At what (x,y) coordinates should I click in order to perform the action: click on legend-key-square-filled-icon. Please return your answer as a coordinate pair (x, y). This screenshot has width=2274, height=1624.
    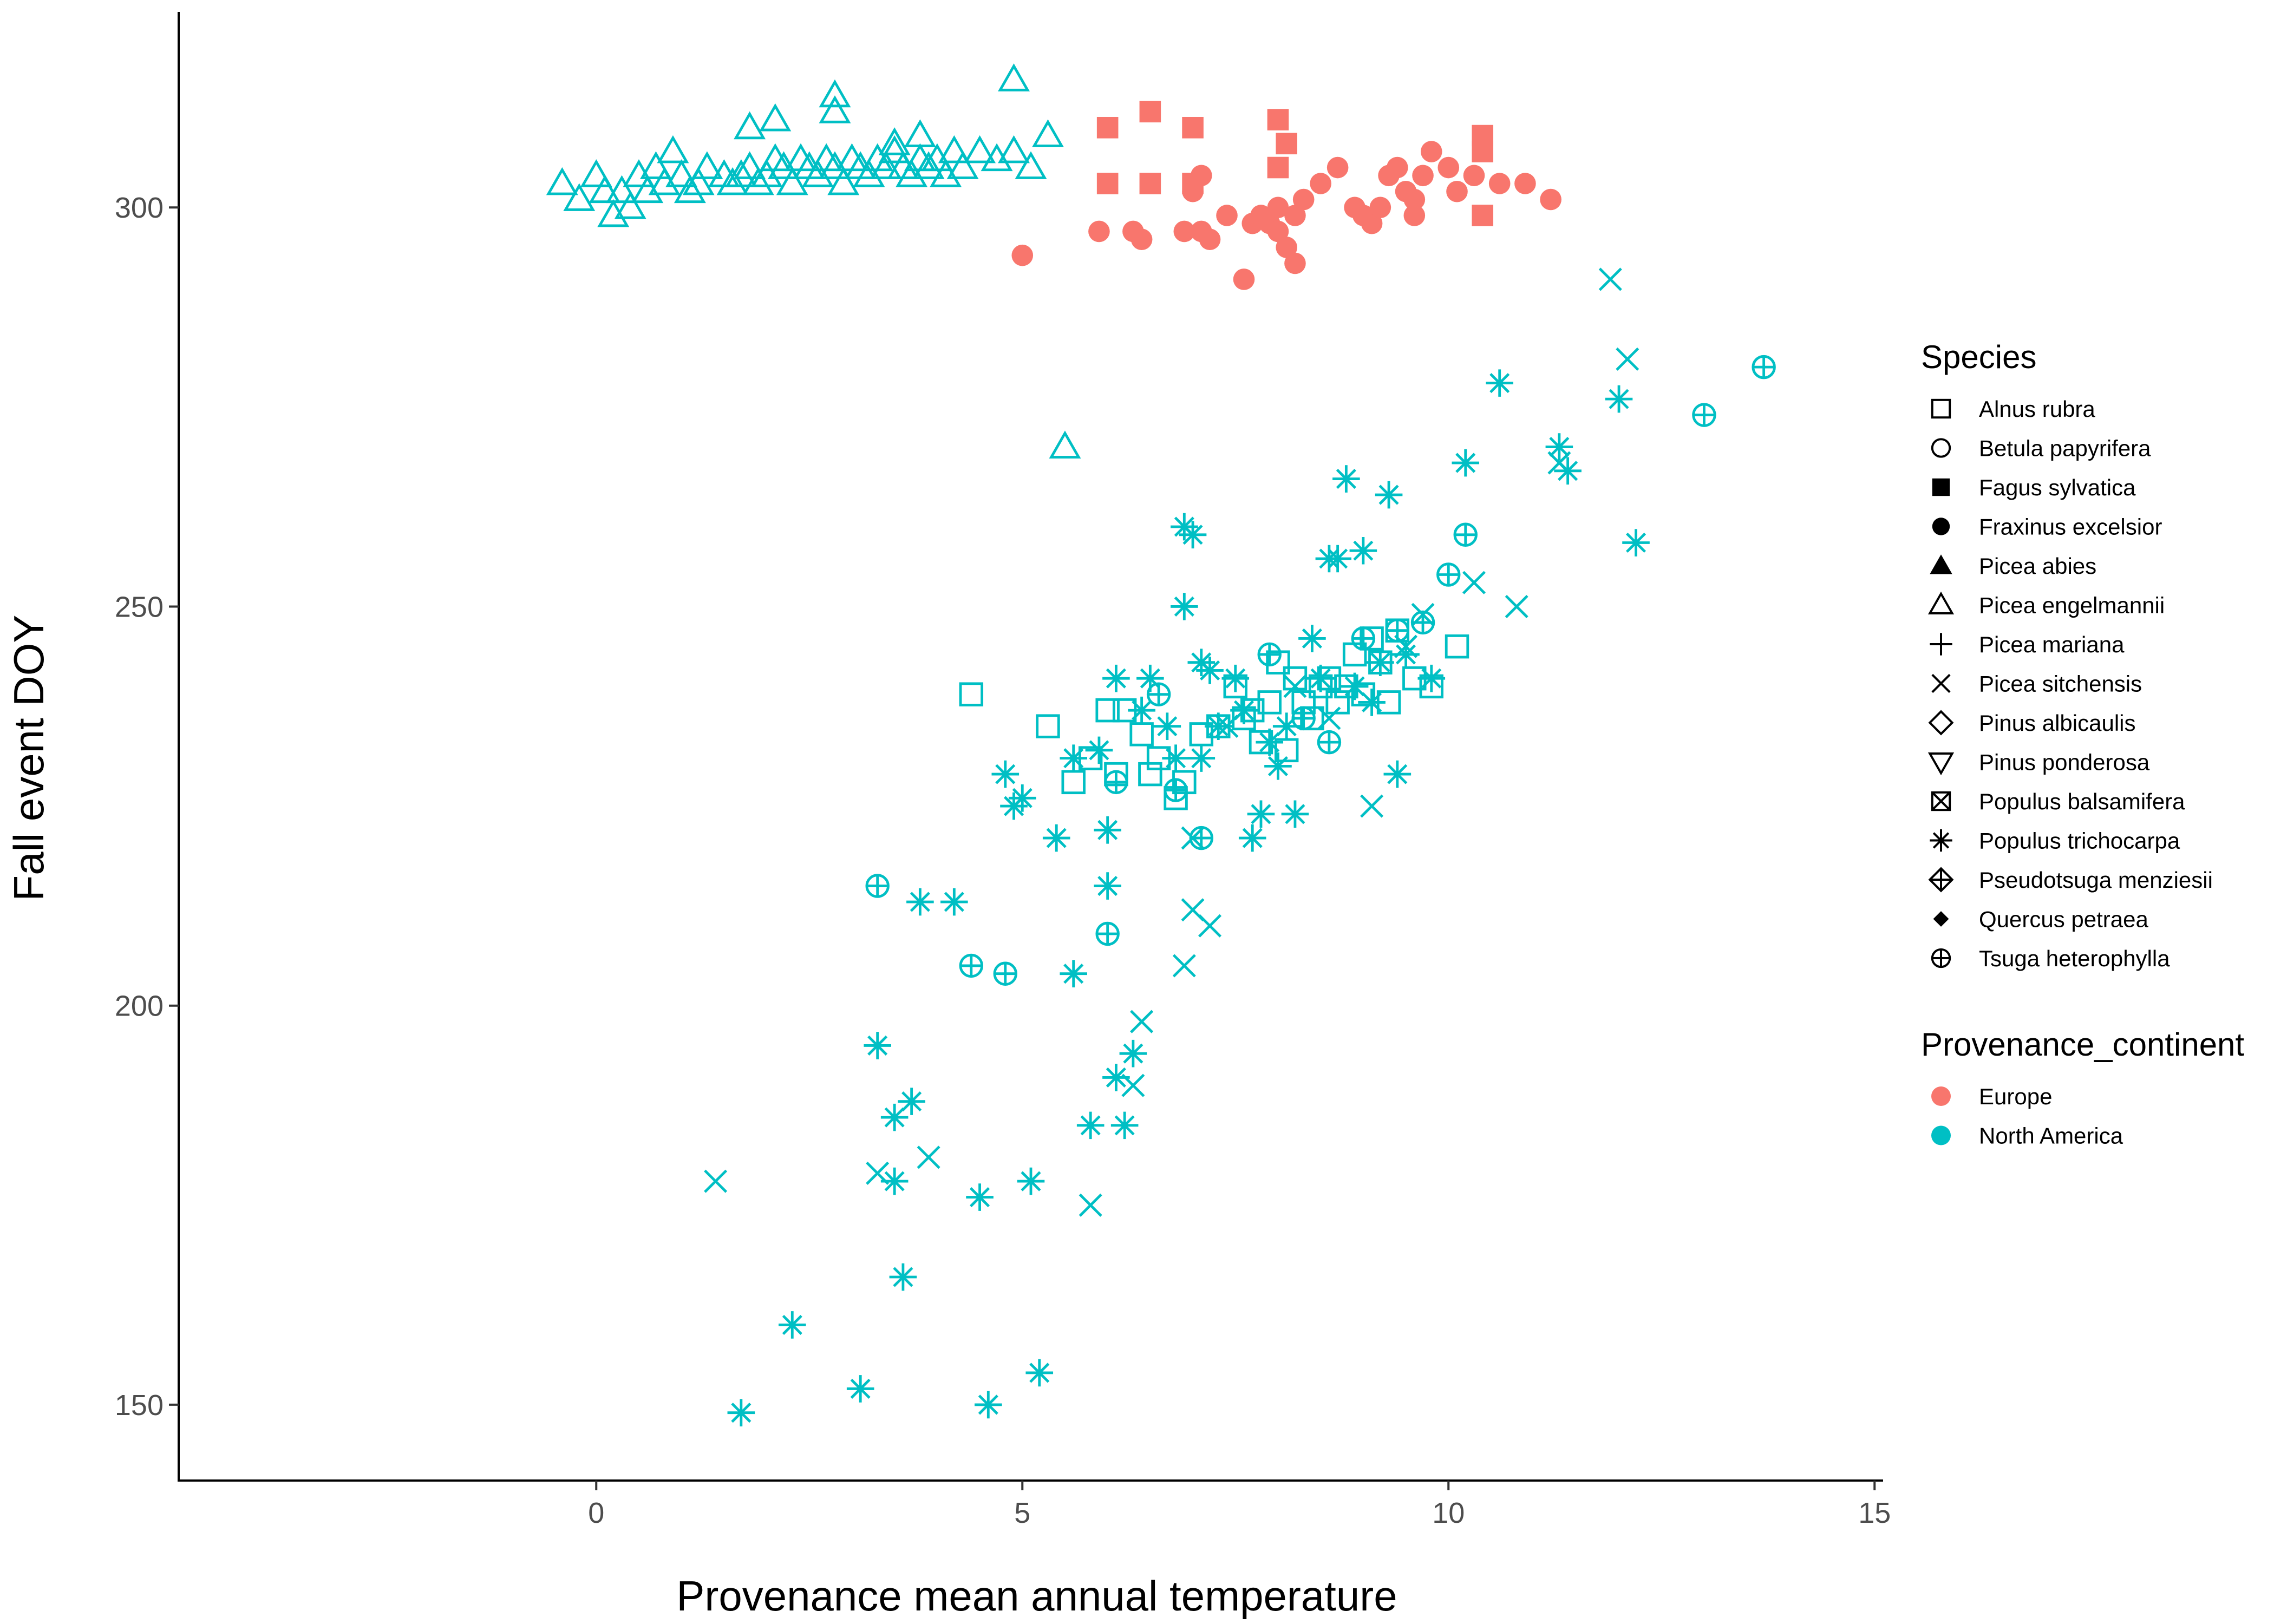
    Looking at the image, I should click on (1941, 487).